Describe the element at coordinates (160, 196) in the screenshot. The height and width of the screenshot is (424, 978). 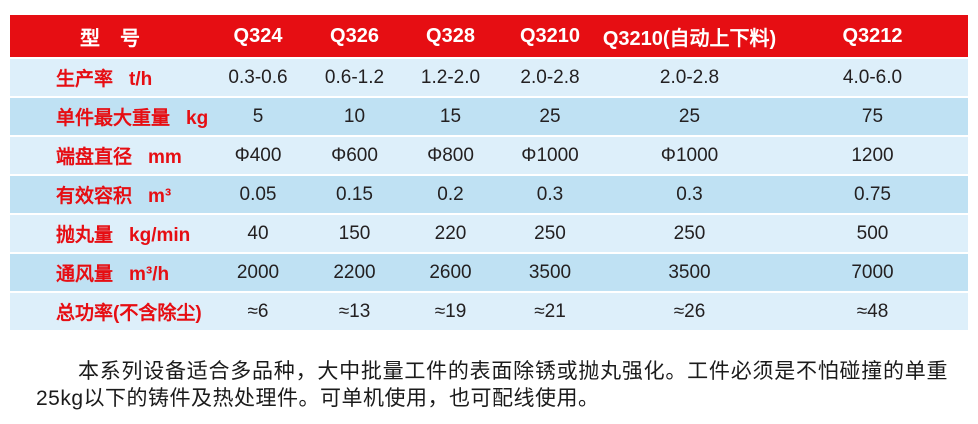
I see `row-label-unit: m³` at that location.